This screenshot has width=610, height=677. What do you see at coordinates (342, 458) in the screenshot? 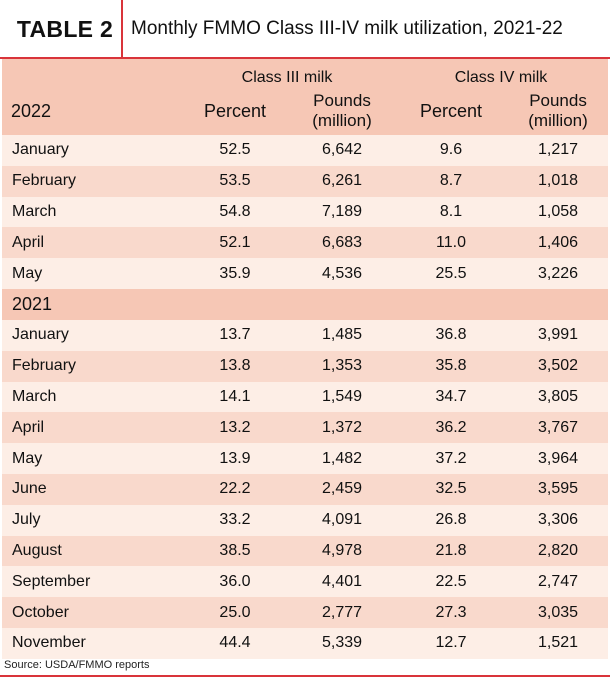
I see `class-iii-pounds-cell: 1,482` at bounding box center [342, 458].